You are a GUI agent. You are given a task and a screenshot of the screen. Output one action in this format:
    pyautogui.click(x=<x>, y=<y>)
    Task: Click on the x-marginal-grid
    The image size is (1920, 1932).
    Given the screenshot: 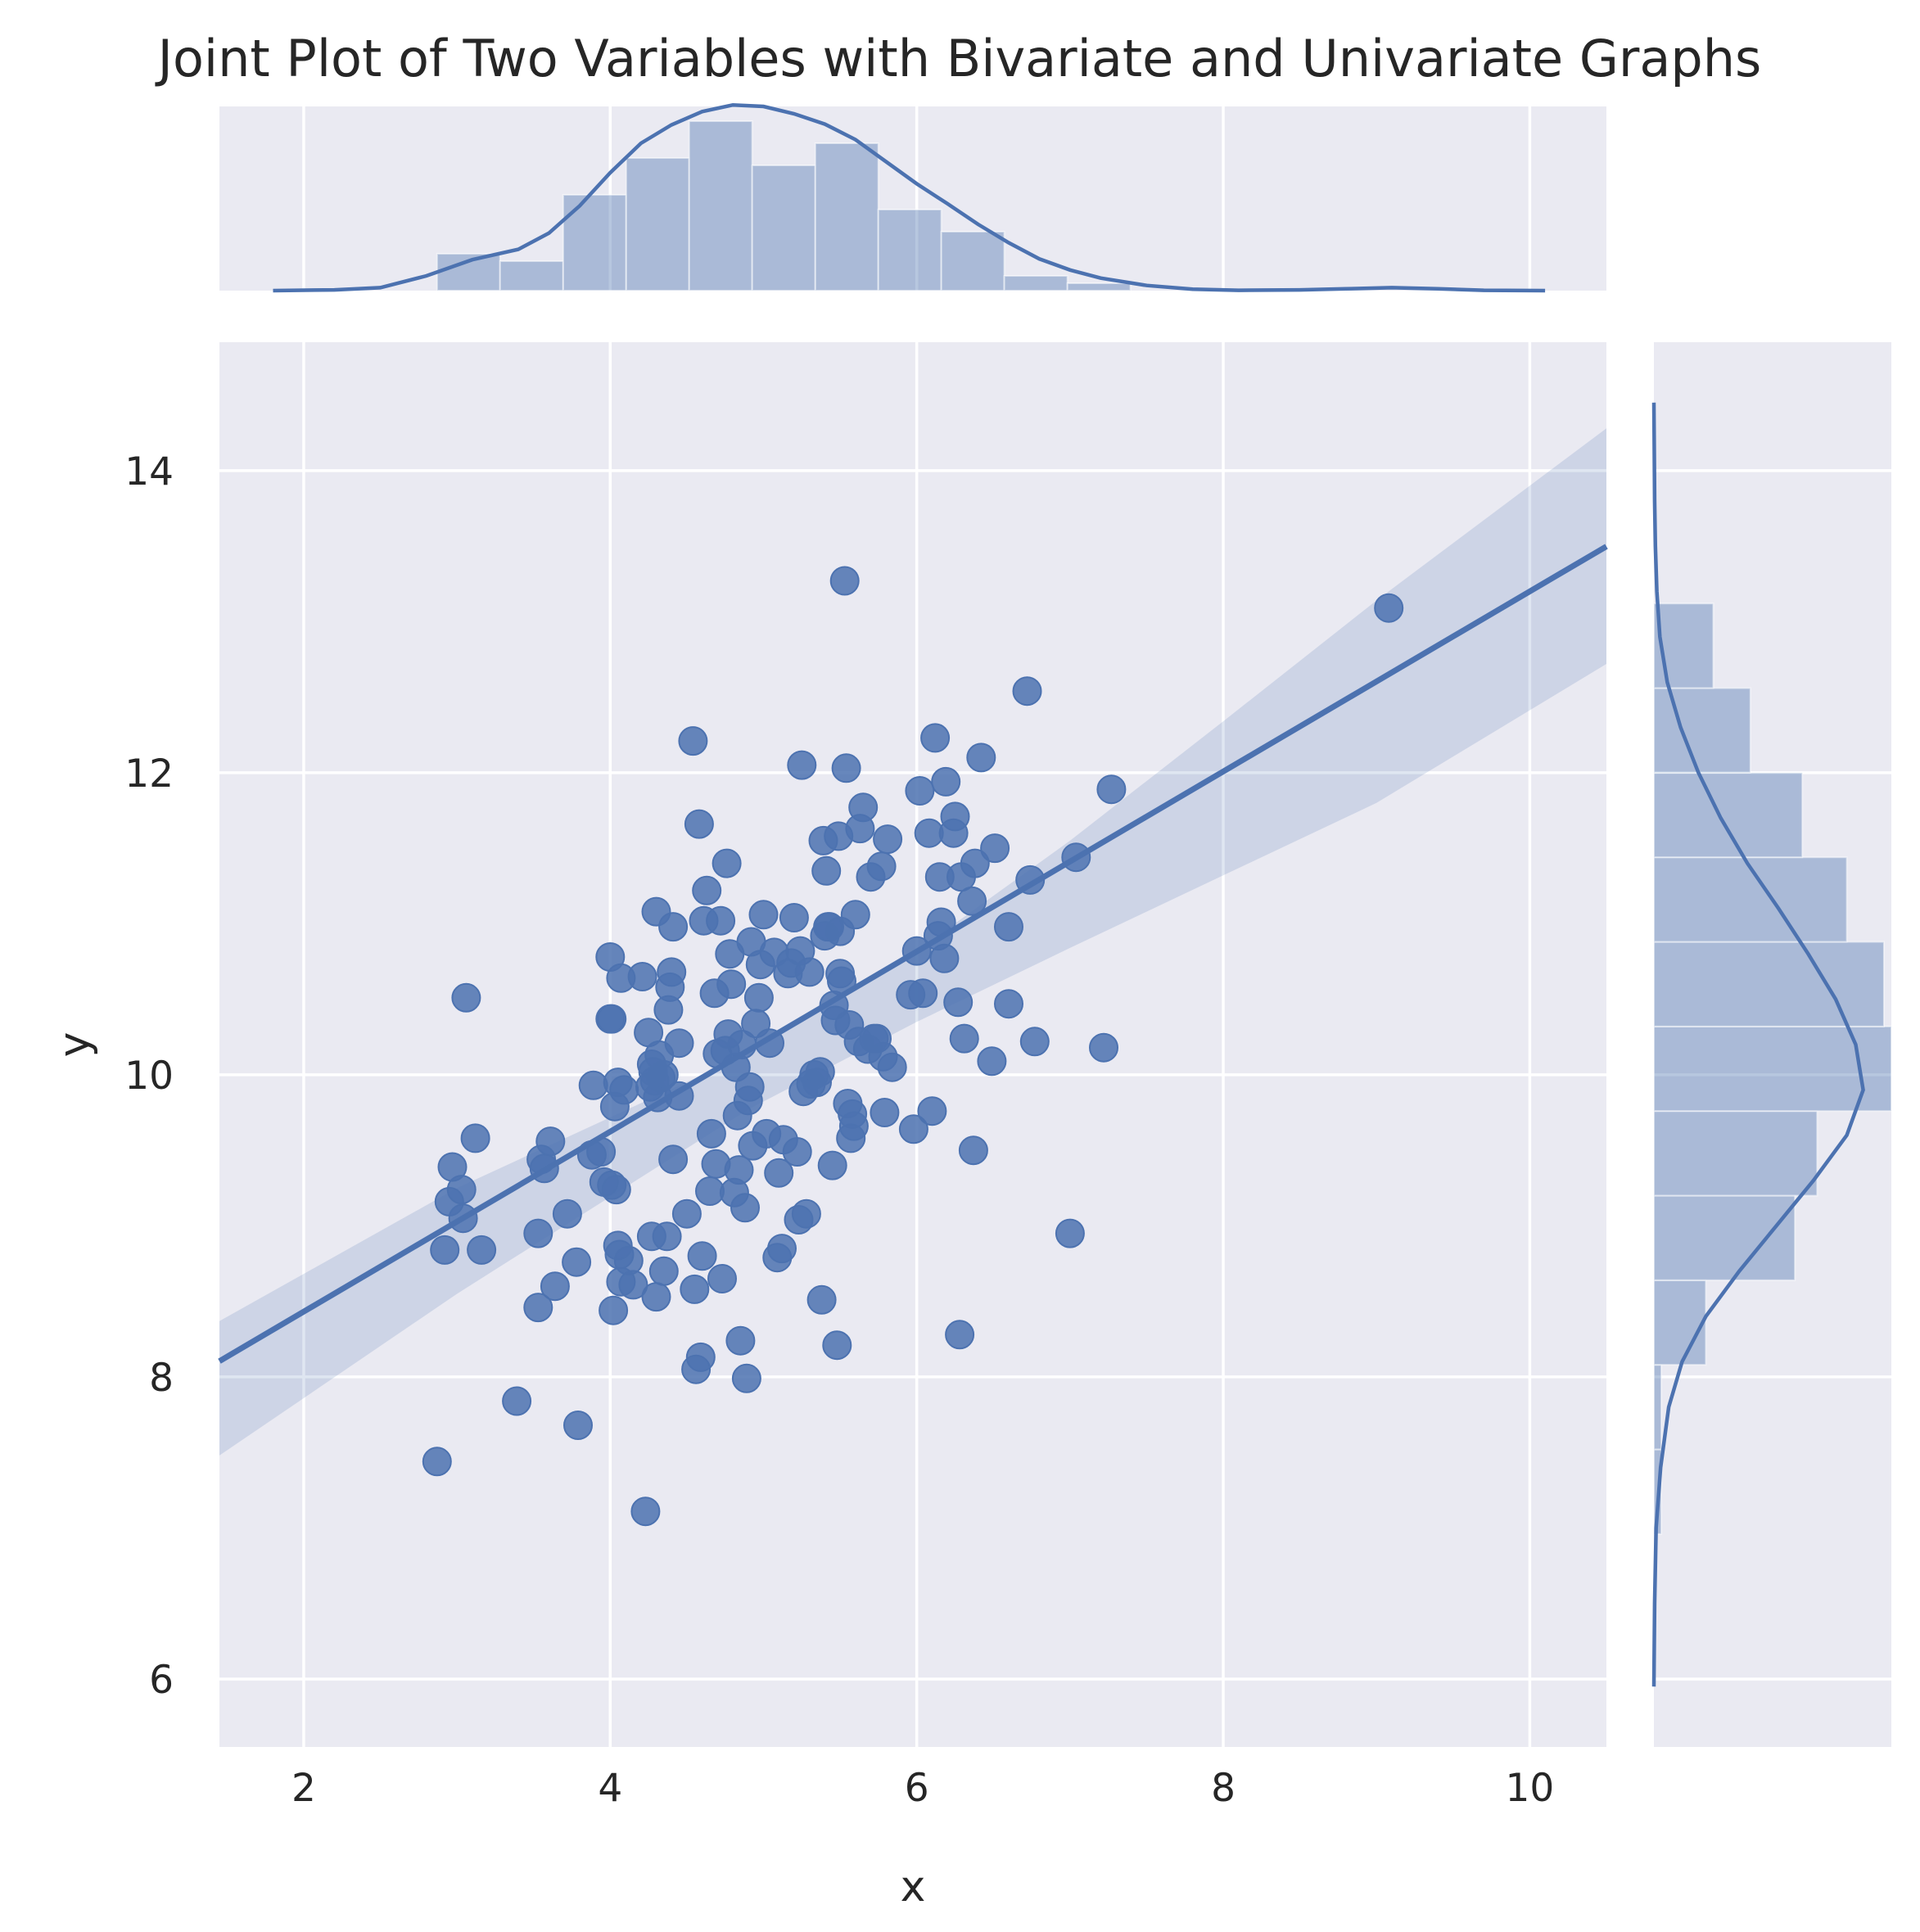 What is the action you would take?
    pyautogui.click(x=917, y=198)
    